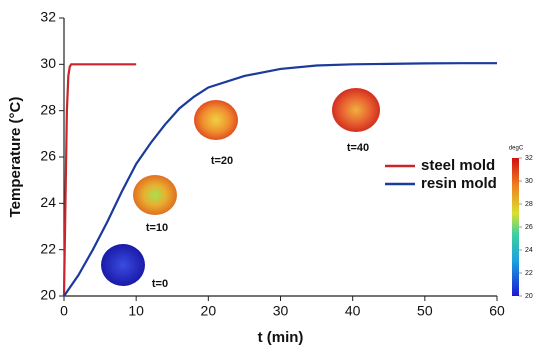 The height and width of the screenshot is (358, 550). Describe the element at coordinates (157, 228) in the screenshot. I see `annotation: t=10` at that location.